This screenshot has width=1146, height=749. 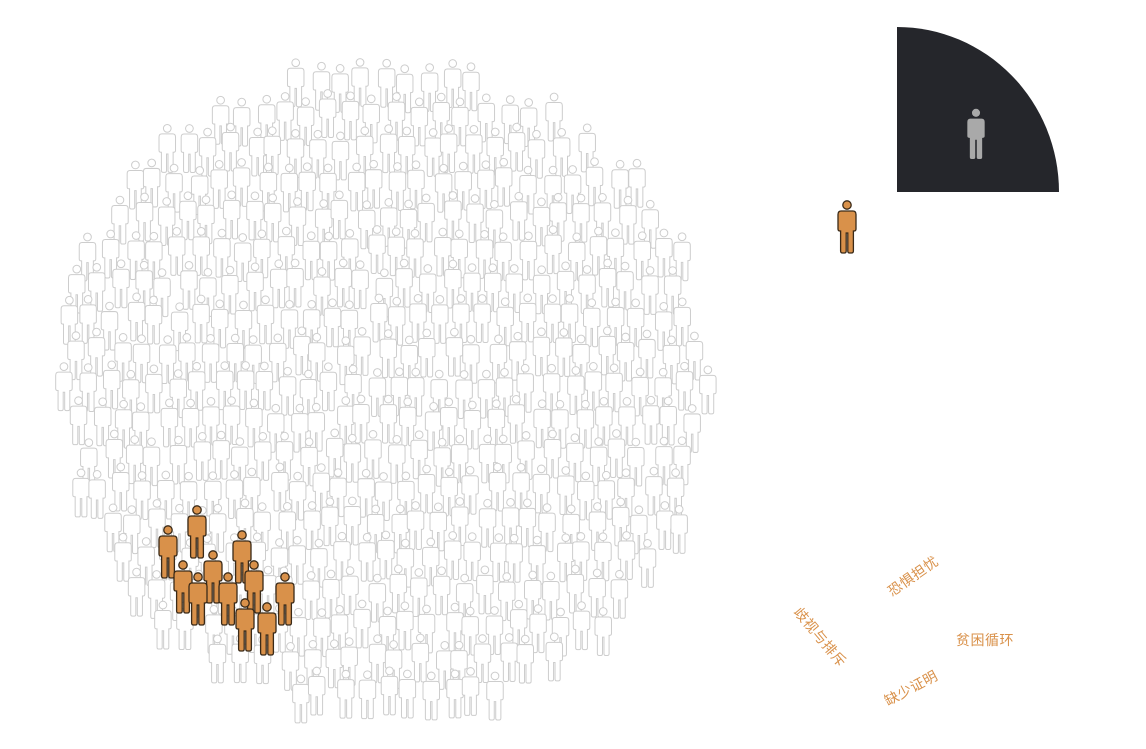 I want to click on person-icon, so click(x=847, y=227).